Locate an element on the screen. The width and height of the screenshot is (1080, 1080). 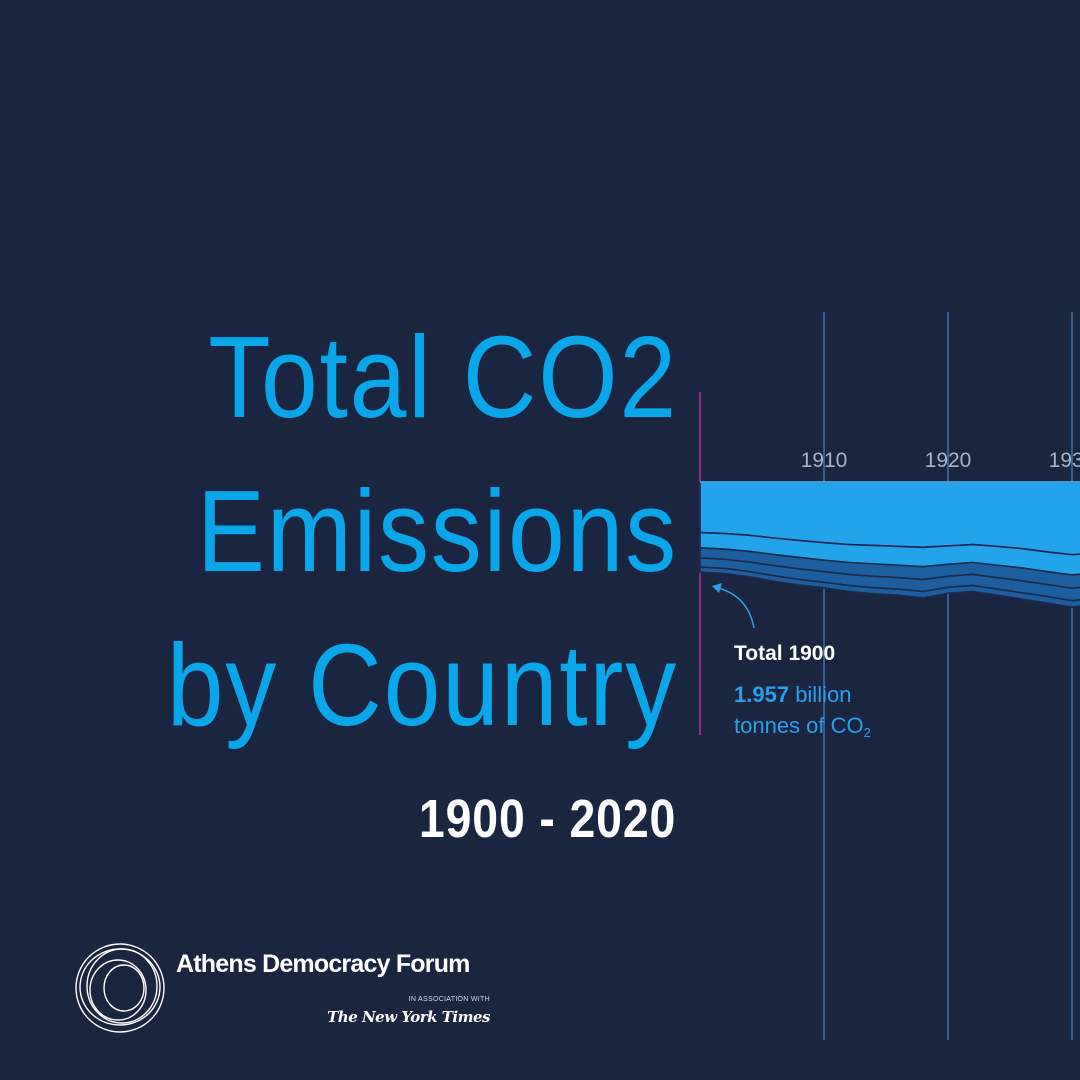
association-text: IN ASSOCIATION WITH is located at coordinates (449, 999).